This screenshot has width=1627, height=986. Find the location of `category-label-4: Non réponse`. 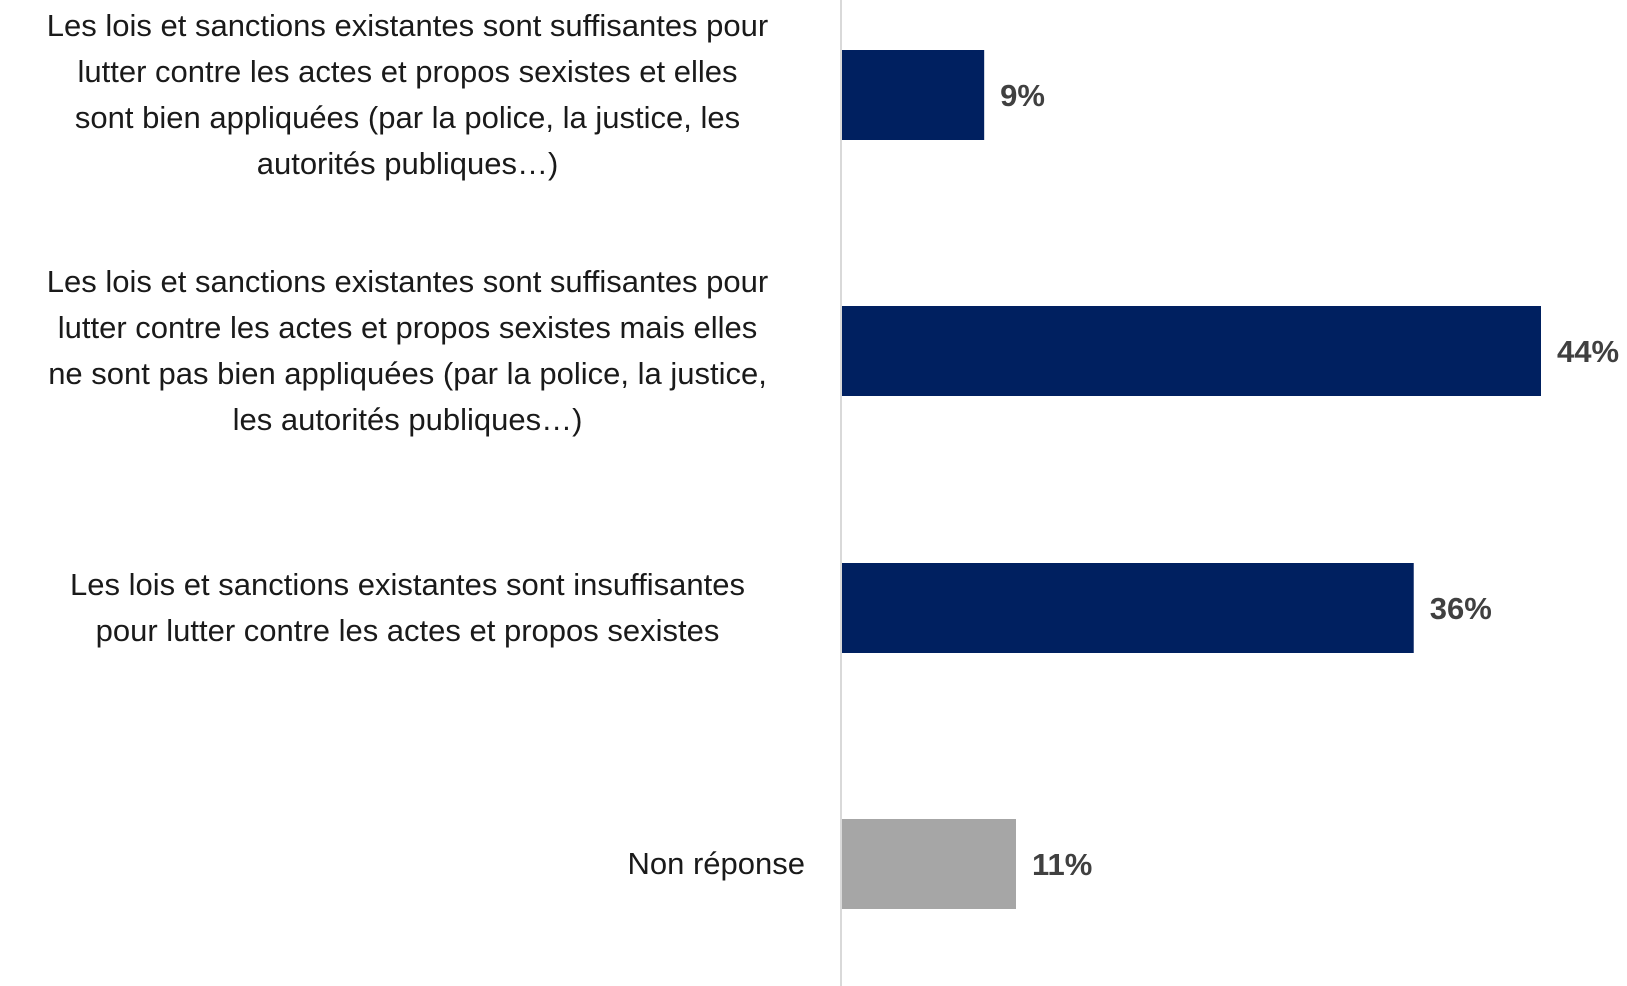

category-label-4: Non réponse is located at coordinates (407, 864).